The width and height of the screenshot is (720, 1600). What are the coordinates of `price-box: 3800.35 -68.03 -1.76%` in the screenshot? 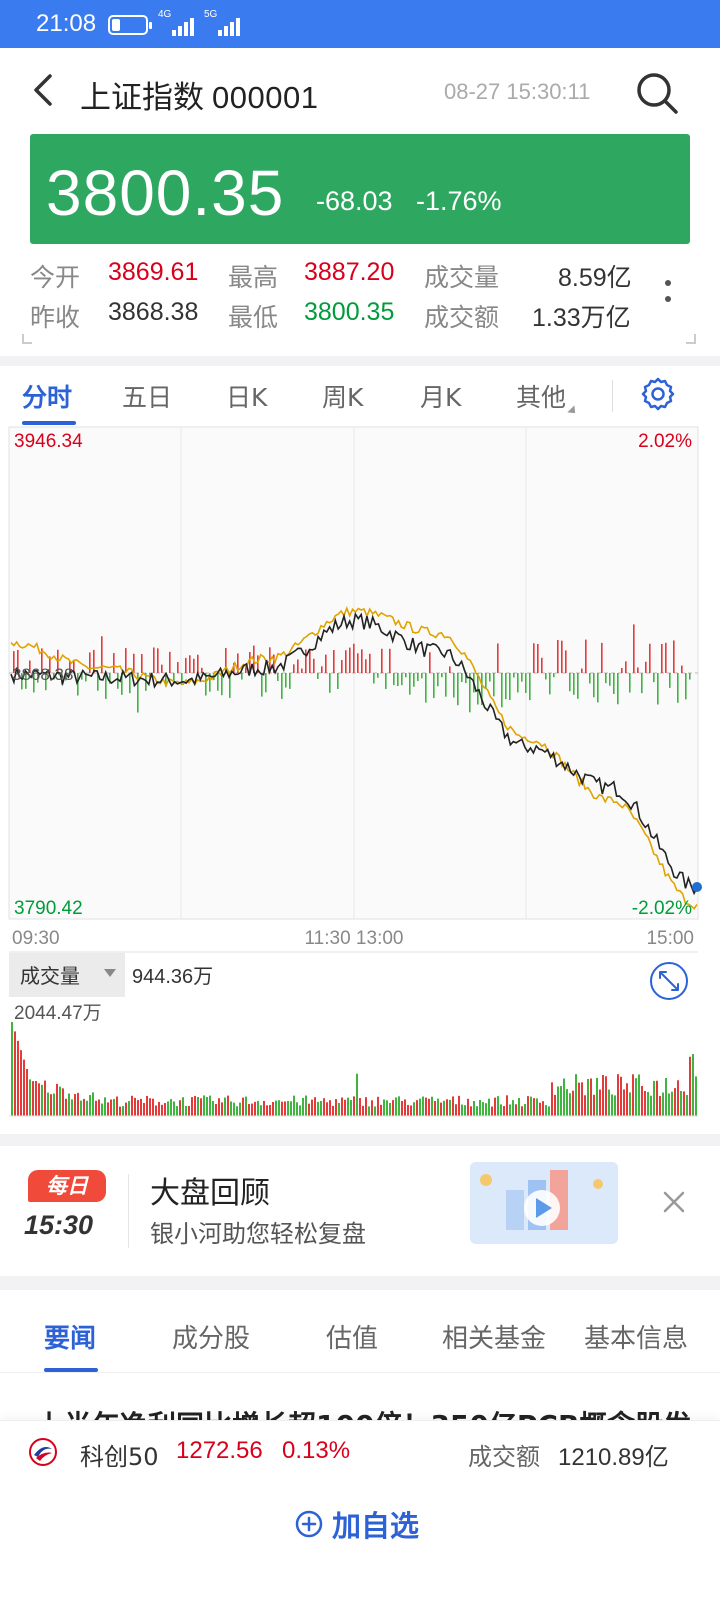 It's located at (360, 189).